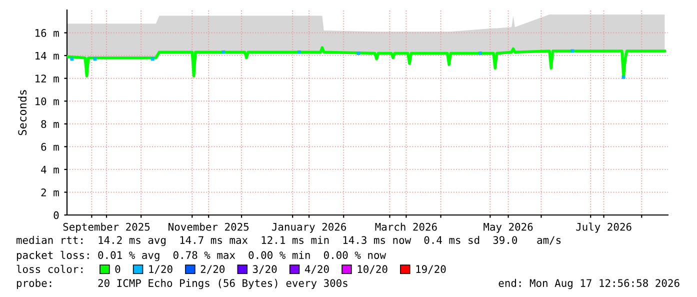  Describe the element at coordinates (316, 269) in the screenshot. I see `legend-label: 4/20` at that location.